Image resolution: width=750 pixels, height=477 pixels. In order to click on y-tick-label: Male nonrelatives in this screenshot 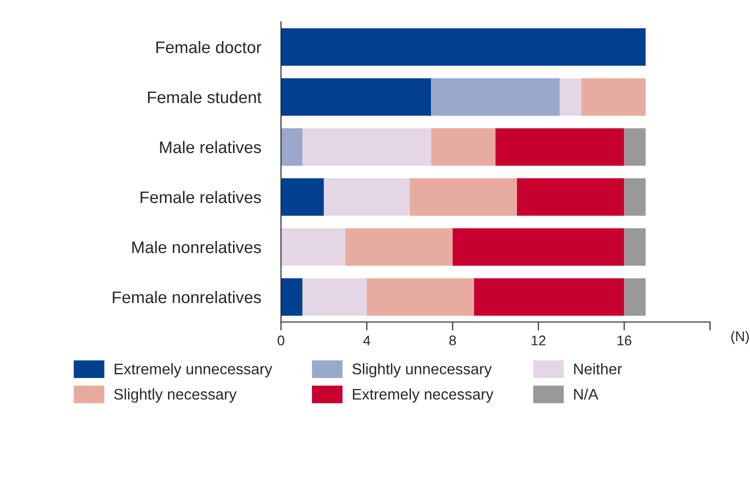, I will do `click(196, 247)`.